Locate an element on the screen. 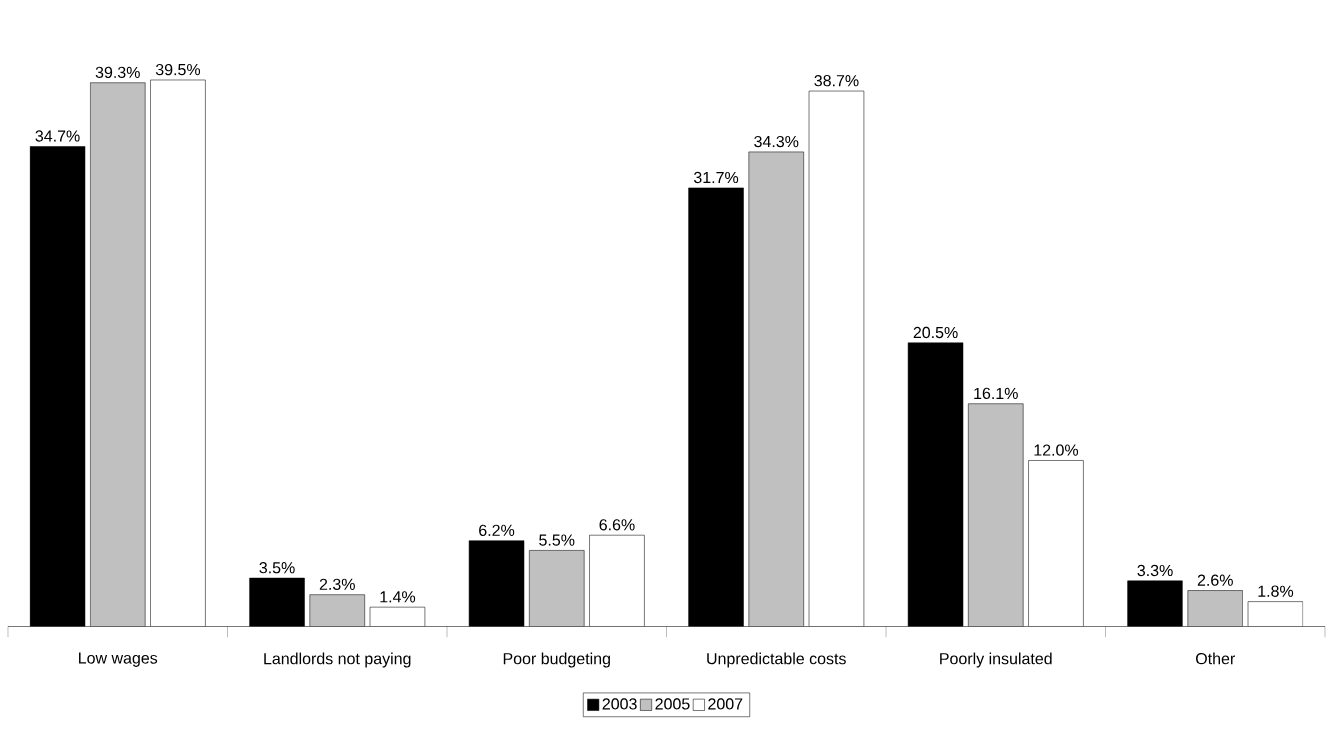 This screenshot has height=742, width=1333. x-tick-label: Unpredictable costs is located at coordinates (776, 660).